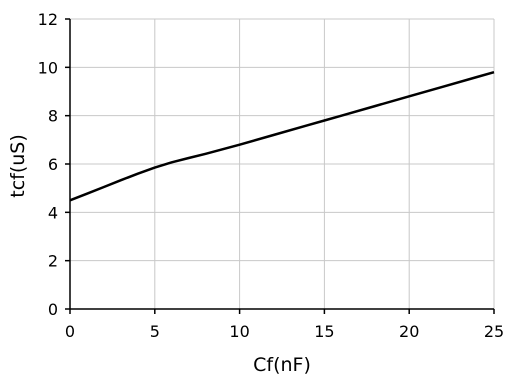  I want to click on x-tick-label: 20, so click(409, 331).